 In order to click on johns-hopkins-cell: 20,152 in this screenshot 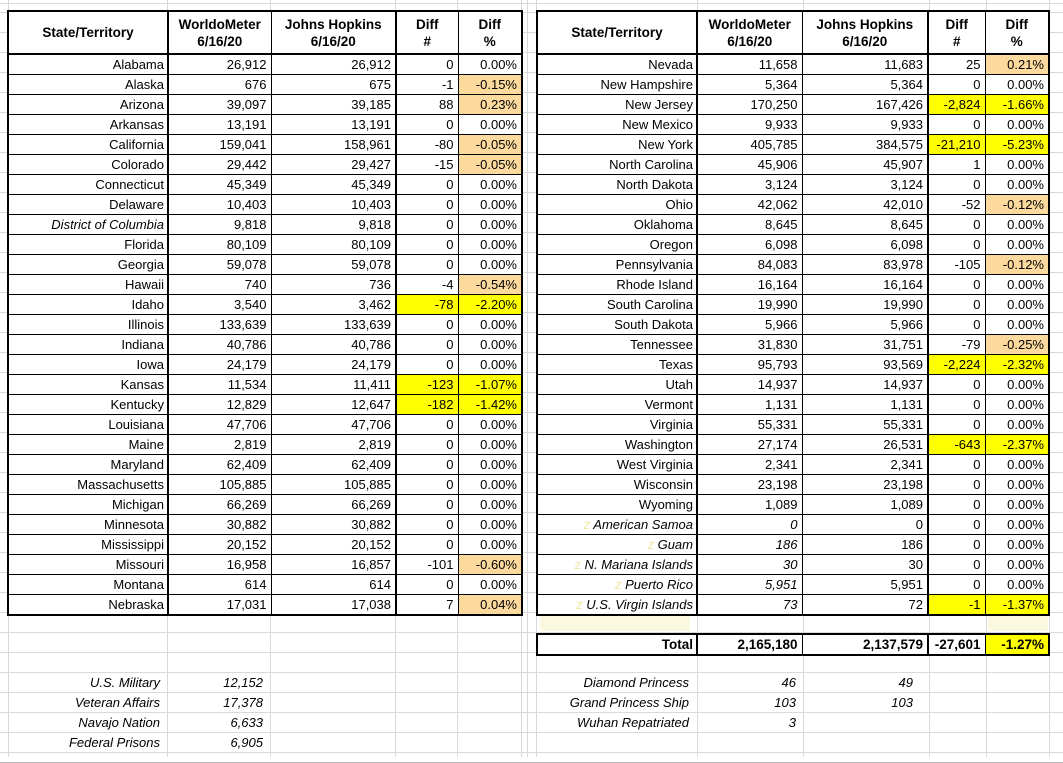, I will do `click(333, 544)`.